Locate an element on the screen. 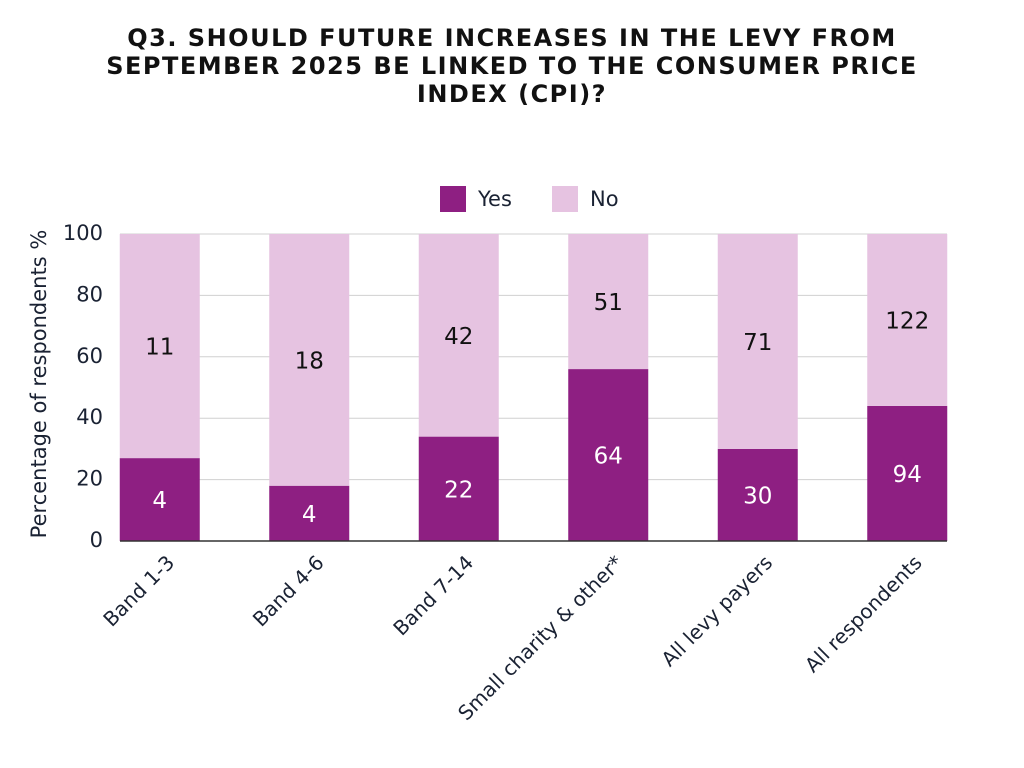 Image resolution: width=1024 pixels, height=768 pixels. x-tick-label: Band 4-6 is located at coordinates (288, 590).